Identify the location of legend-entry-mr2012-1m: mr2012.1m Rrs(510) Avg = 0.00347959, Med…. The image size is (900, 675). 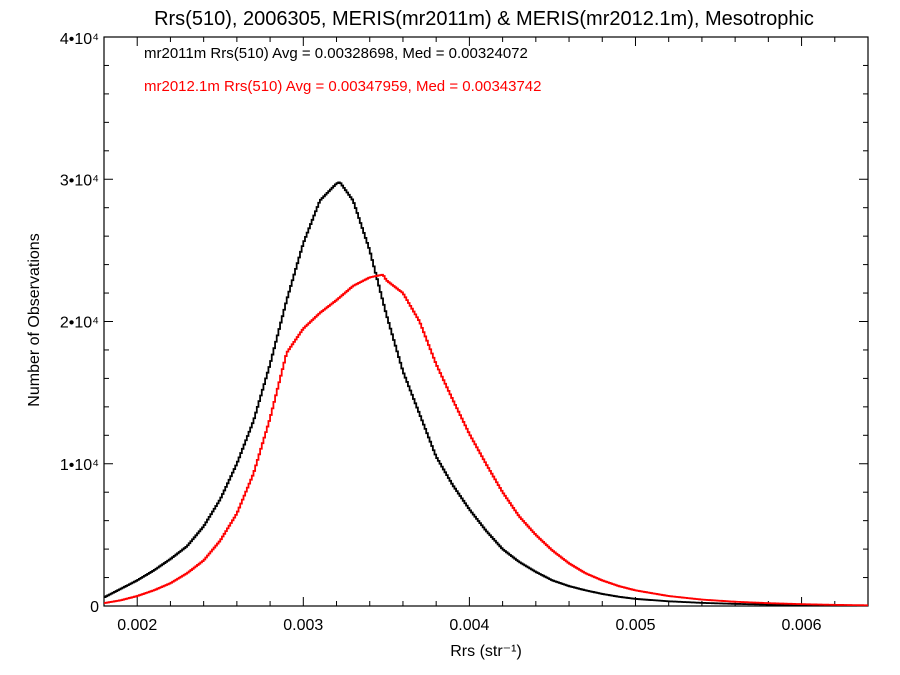
(343, 86).